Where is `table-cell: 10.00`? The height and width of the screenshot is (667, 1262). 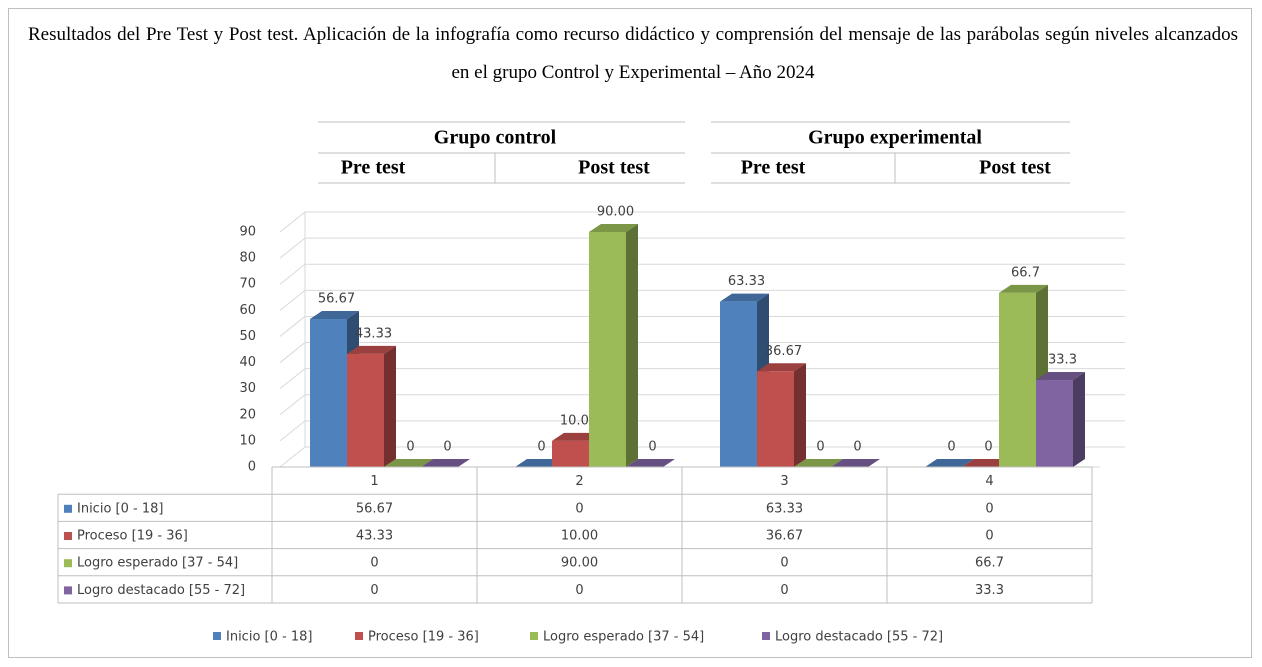 table-cell: 10.00 is located at coordinates (579, 536).